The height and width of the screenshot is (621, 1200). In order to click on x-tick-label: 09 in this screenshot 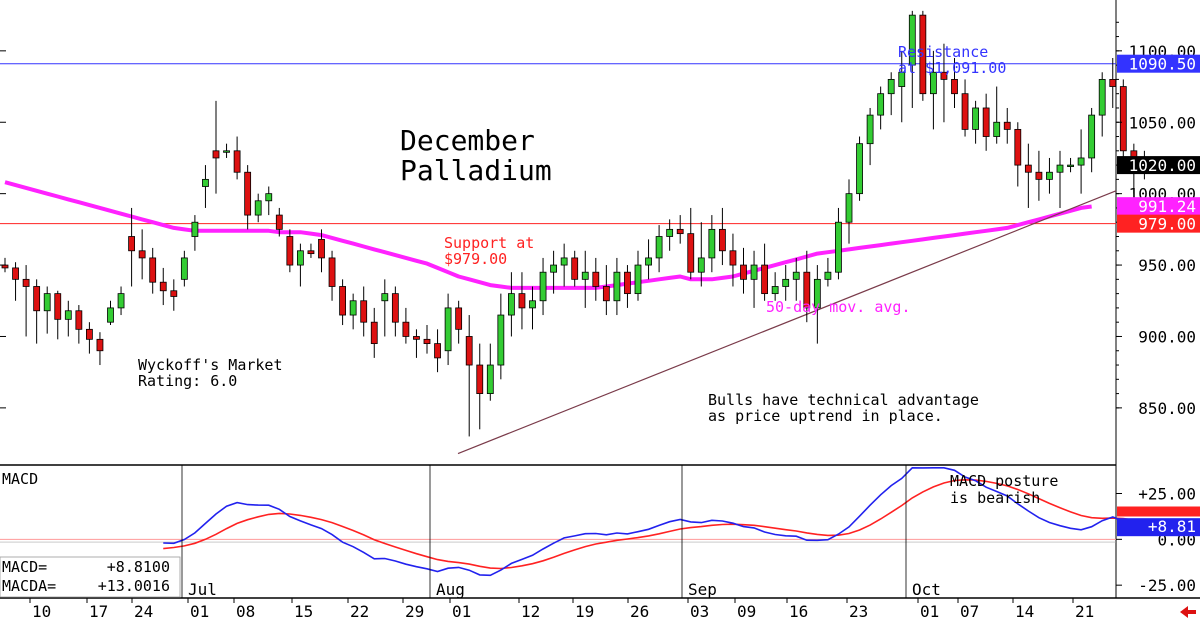, I will do `click(746, 611)`.